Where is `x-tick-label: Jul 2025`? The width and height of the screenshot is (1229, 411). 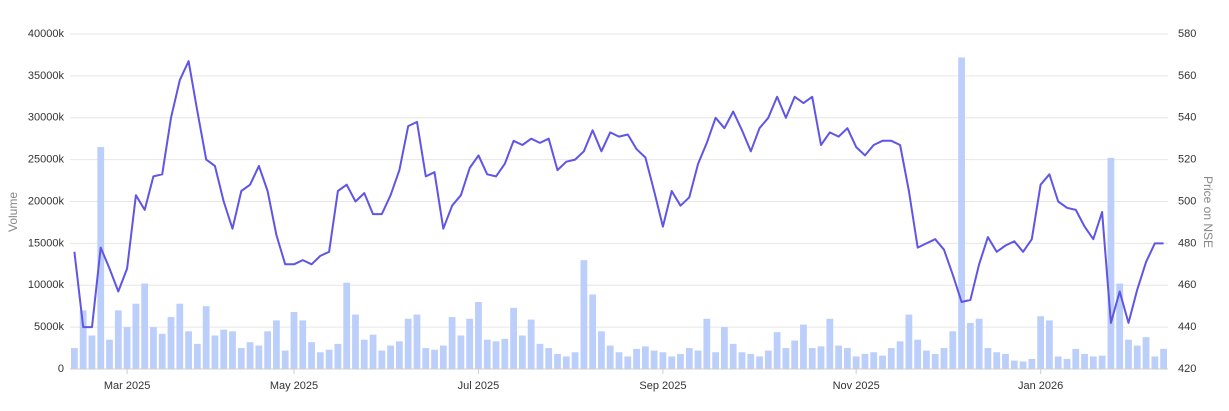 x-tick-label: Jul 2025 is located at coordinates (479, 386).